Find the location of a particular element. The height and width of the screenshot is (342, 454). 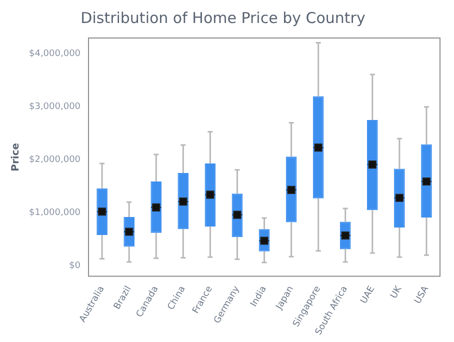

y-tick-label: $0 is located at coordinates (75, 265).